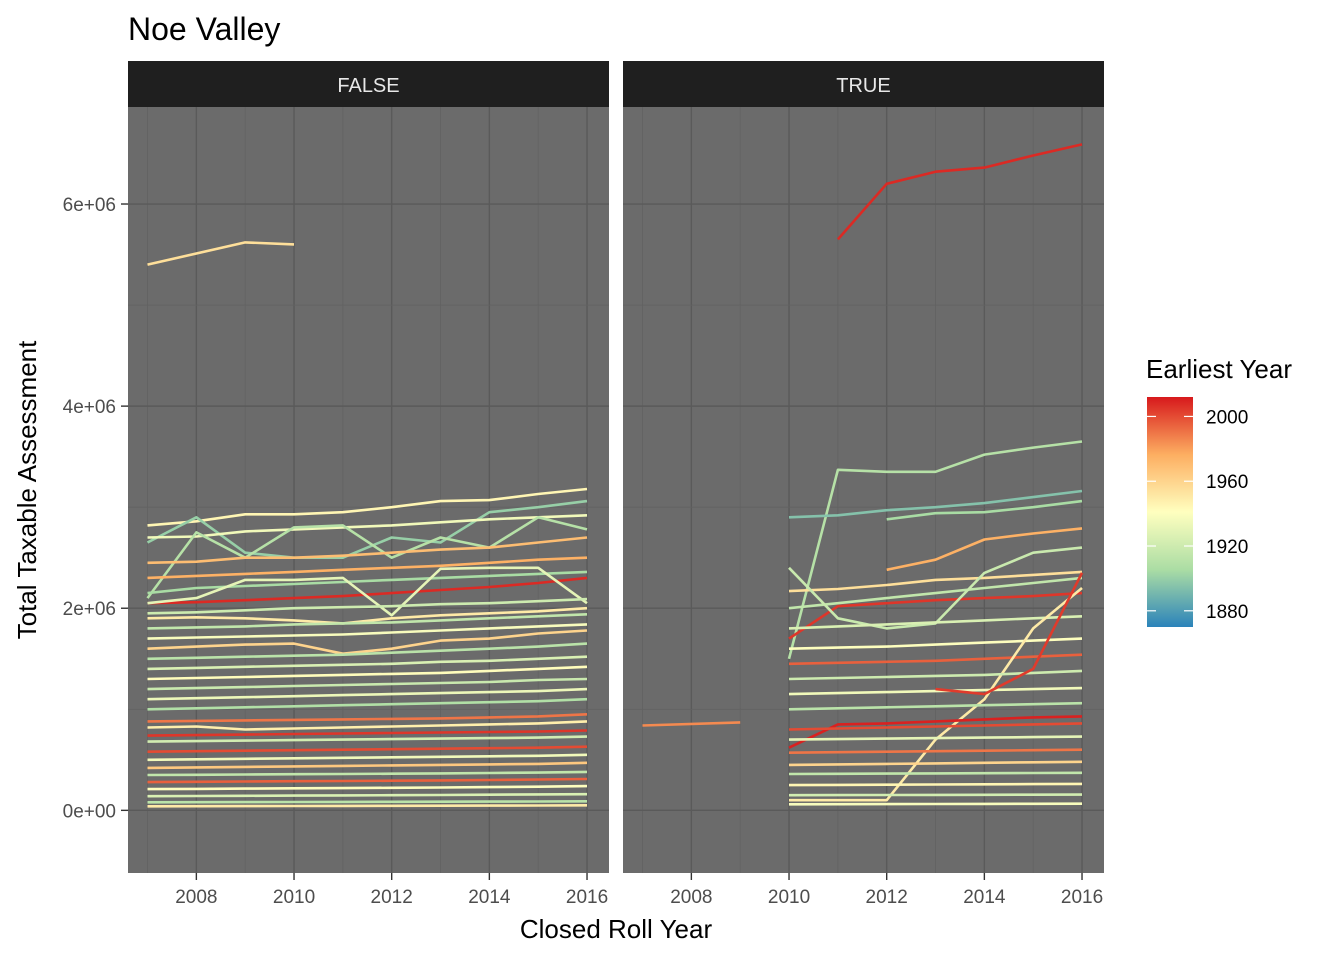 The height and width of the screenshot is (960, 1344). I want to click on x-axis-ticks: 2008 2010 2012 2014 2016 2008 2010 2012 2014 2016, so click(639, 890).